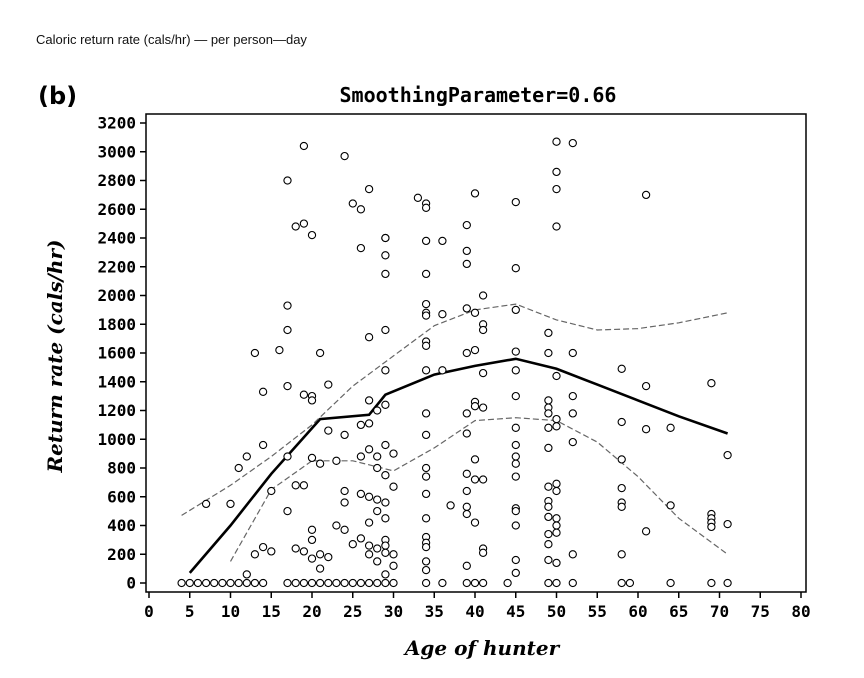 The height and width of the screenshot is (678, 864). What do you see at coordinates (478, 95) in the screenshot?
I see `chart-title: SmoothingParameter=0.66` at bounding box center [478, 95].